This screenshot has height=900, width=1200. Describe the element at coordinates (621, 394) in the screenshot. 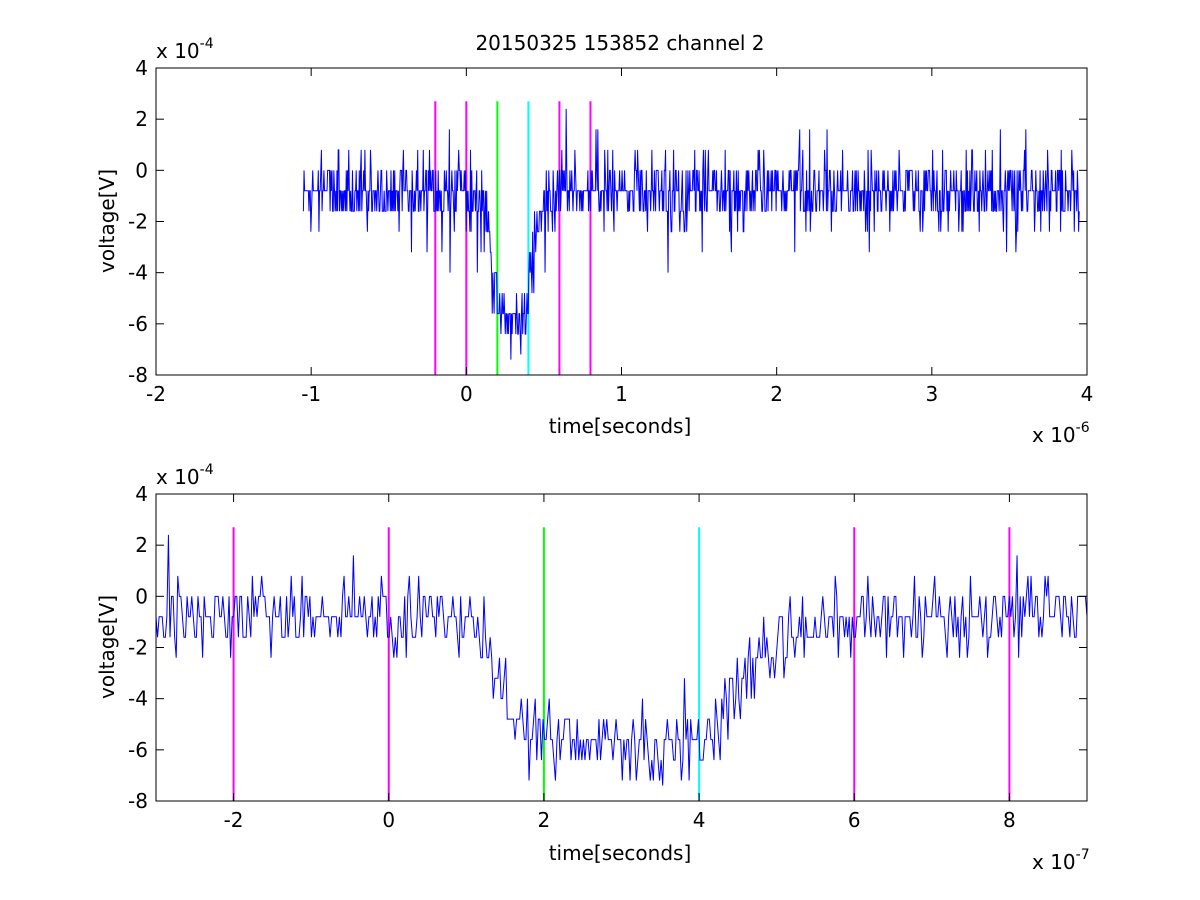

I see `chart-top-xtick-label: 1` at that location.